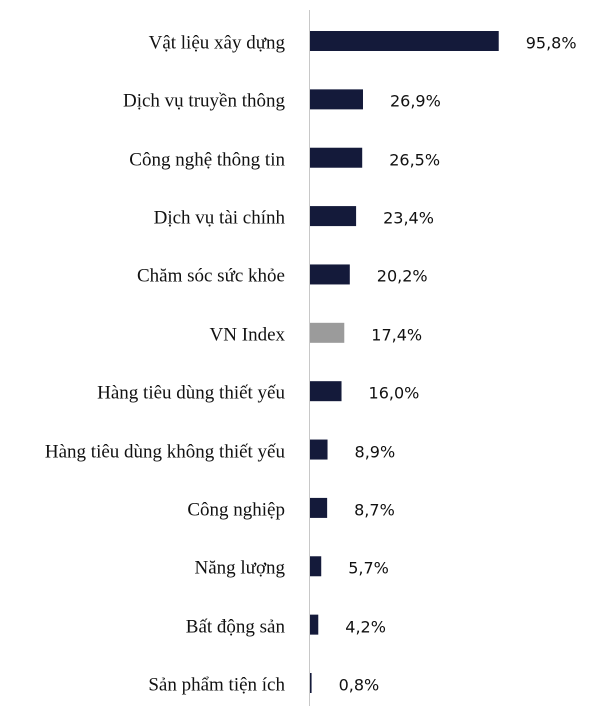  Describe the element at coordinates (236, 510) in the screenshot. I see `category-label: Công nghiệp` at that location.